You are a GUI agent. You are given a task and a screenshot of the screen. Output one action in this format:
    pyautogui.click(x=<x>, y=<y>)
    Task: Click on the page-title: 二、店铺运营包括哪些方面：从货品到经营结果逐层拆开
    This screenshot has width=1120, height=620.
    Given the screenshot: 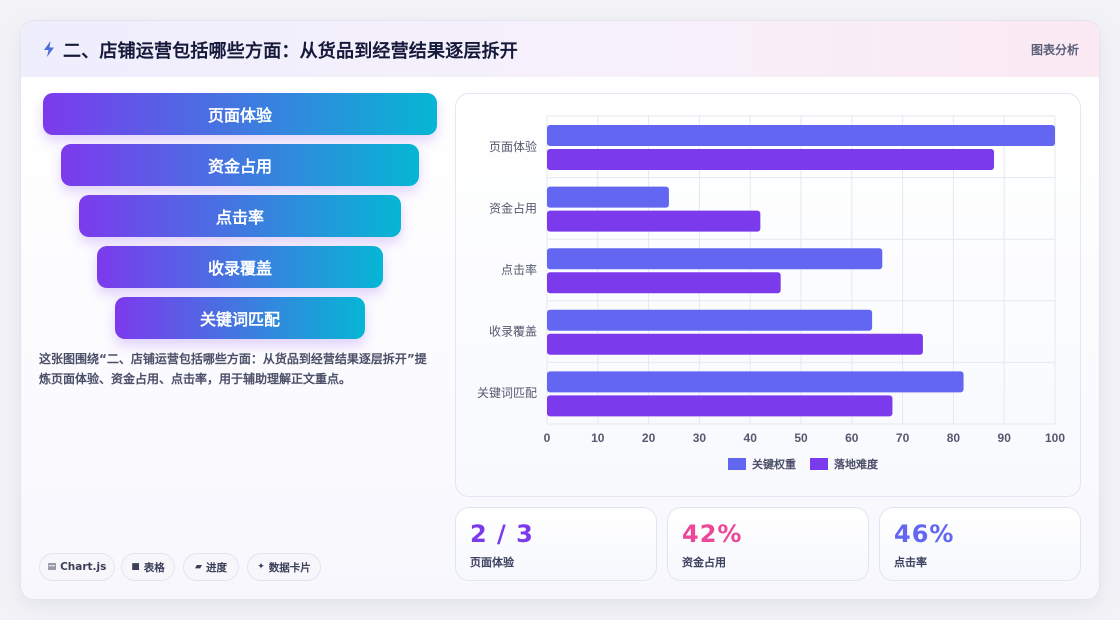 What is the action you would take?
    pyautogui.click(x=290, y=51)
    